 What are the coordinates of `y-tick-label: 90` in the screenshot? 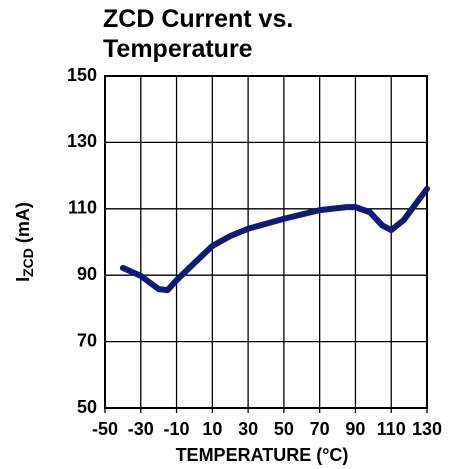 It's located at (87, 274).